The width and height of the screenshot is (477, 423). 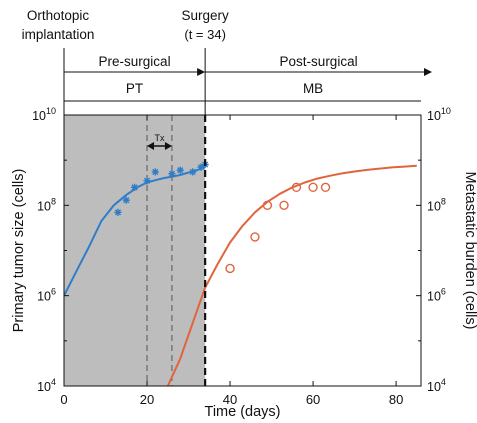 What do you see at coordinates (58, 15) in the screenshot?
I see `implantation-label-line1: Orthotopic` at bounding box center [58, 15].